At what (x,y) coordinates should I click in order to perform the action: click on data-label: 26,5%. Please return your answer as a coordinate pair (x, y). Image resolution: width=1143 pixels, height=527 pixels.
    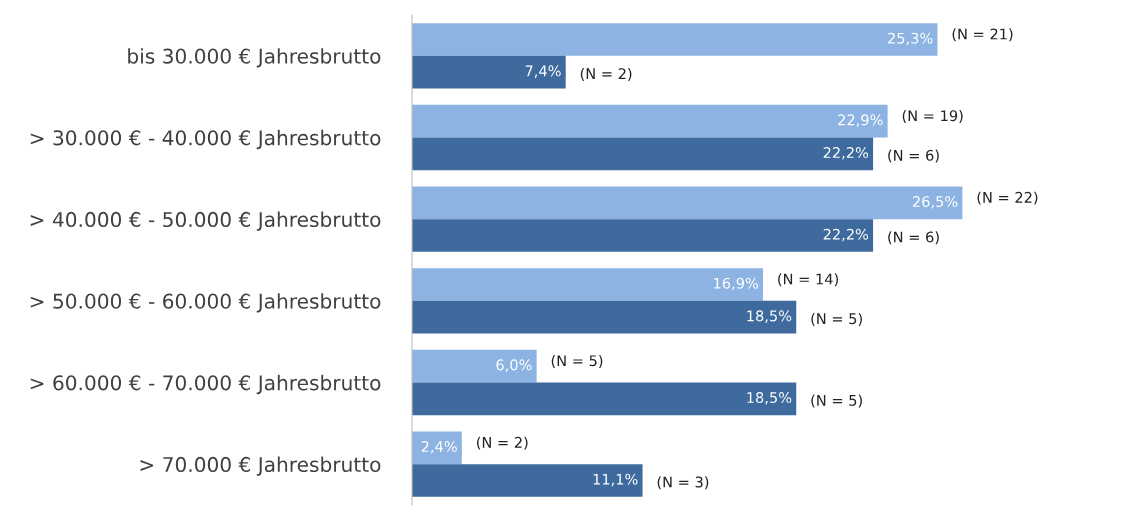
    Looking at the image, I should click on (935, 202).